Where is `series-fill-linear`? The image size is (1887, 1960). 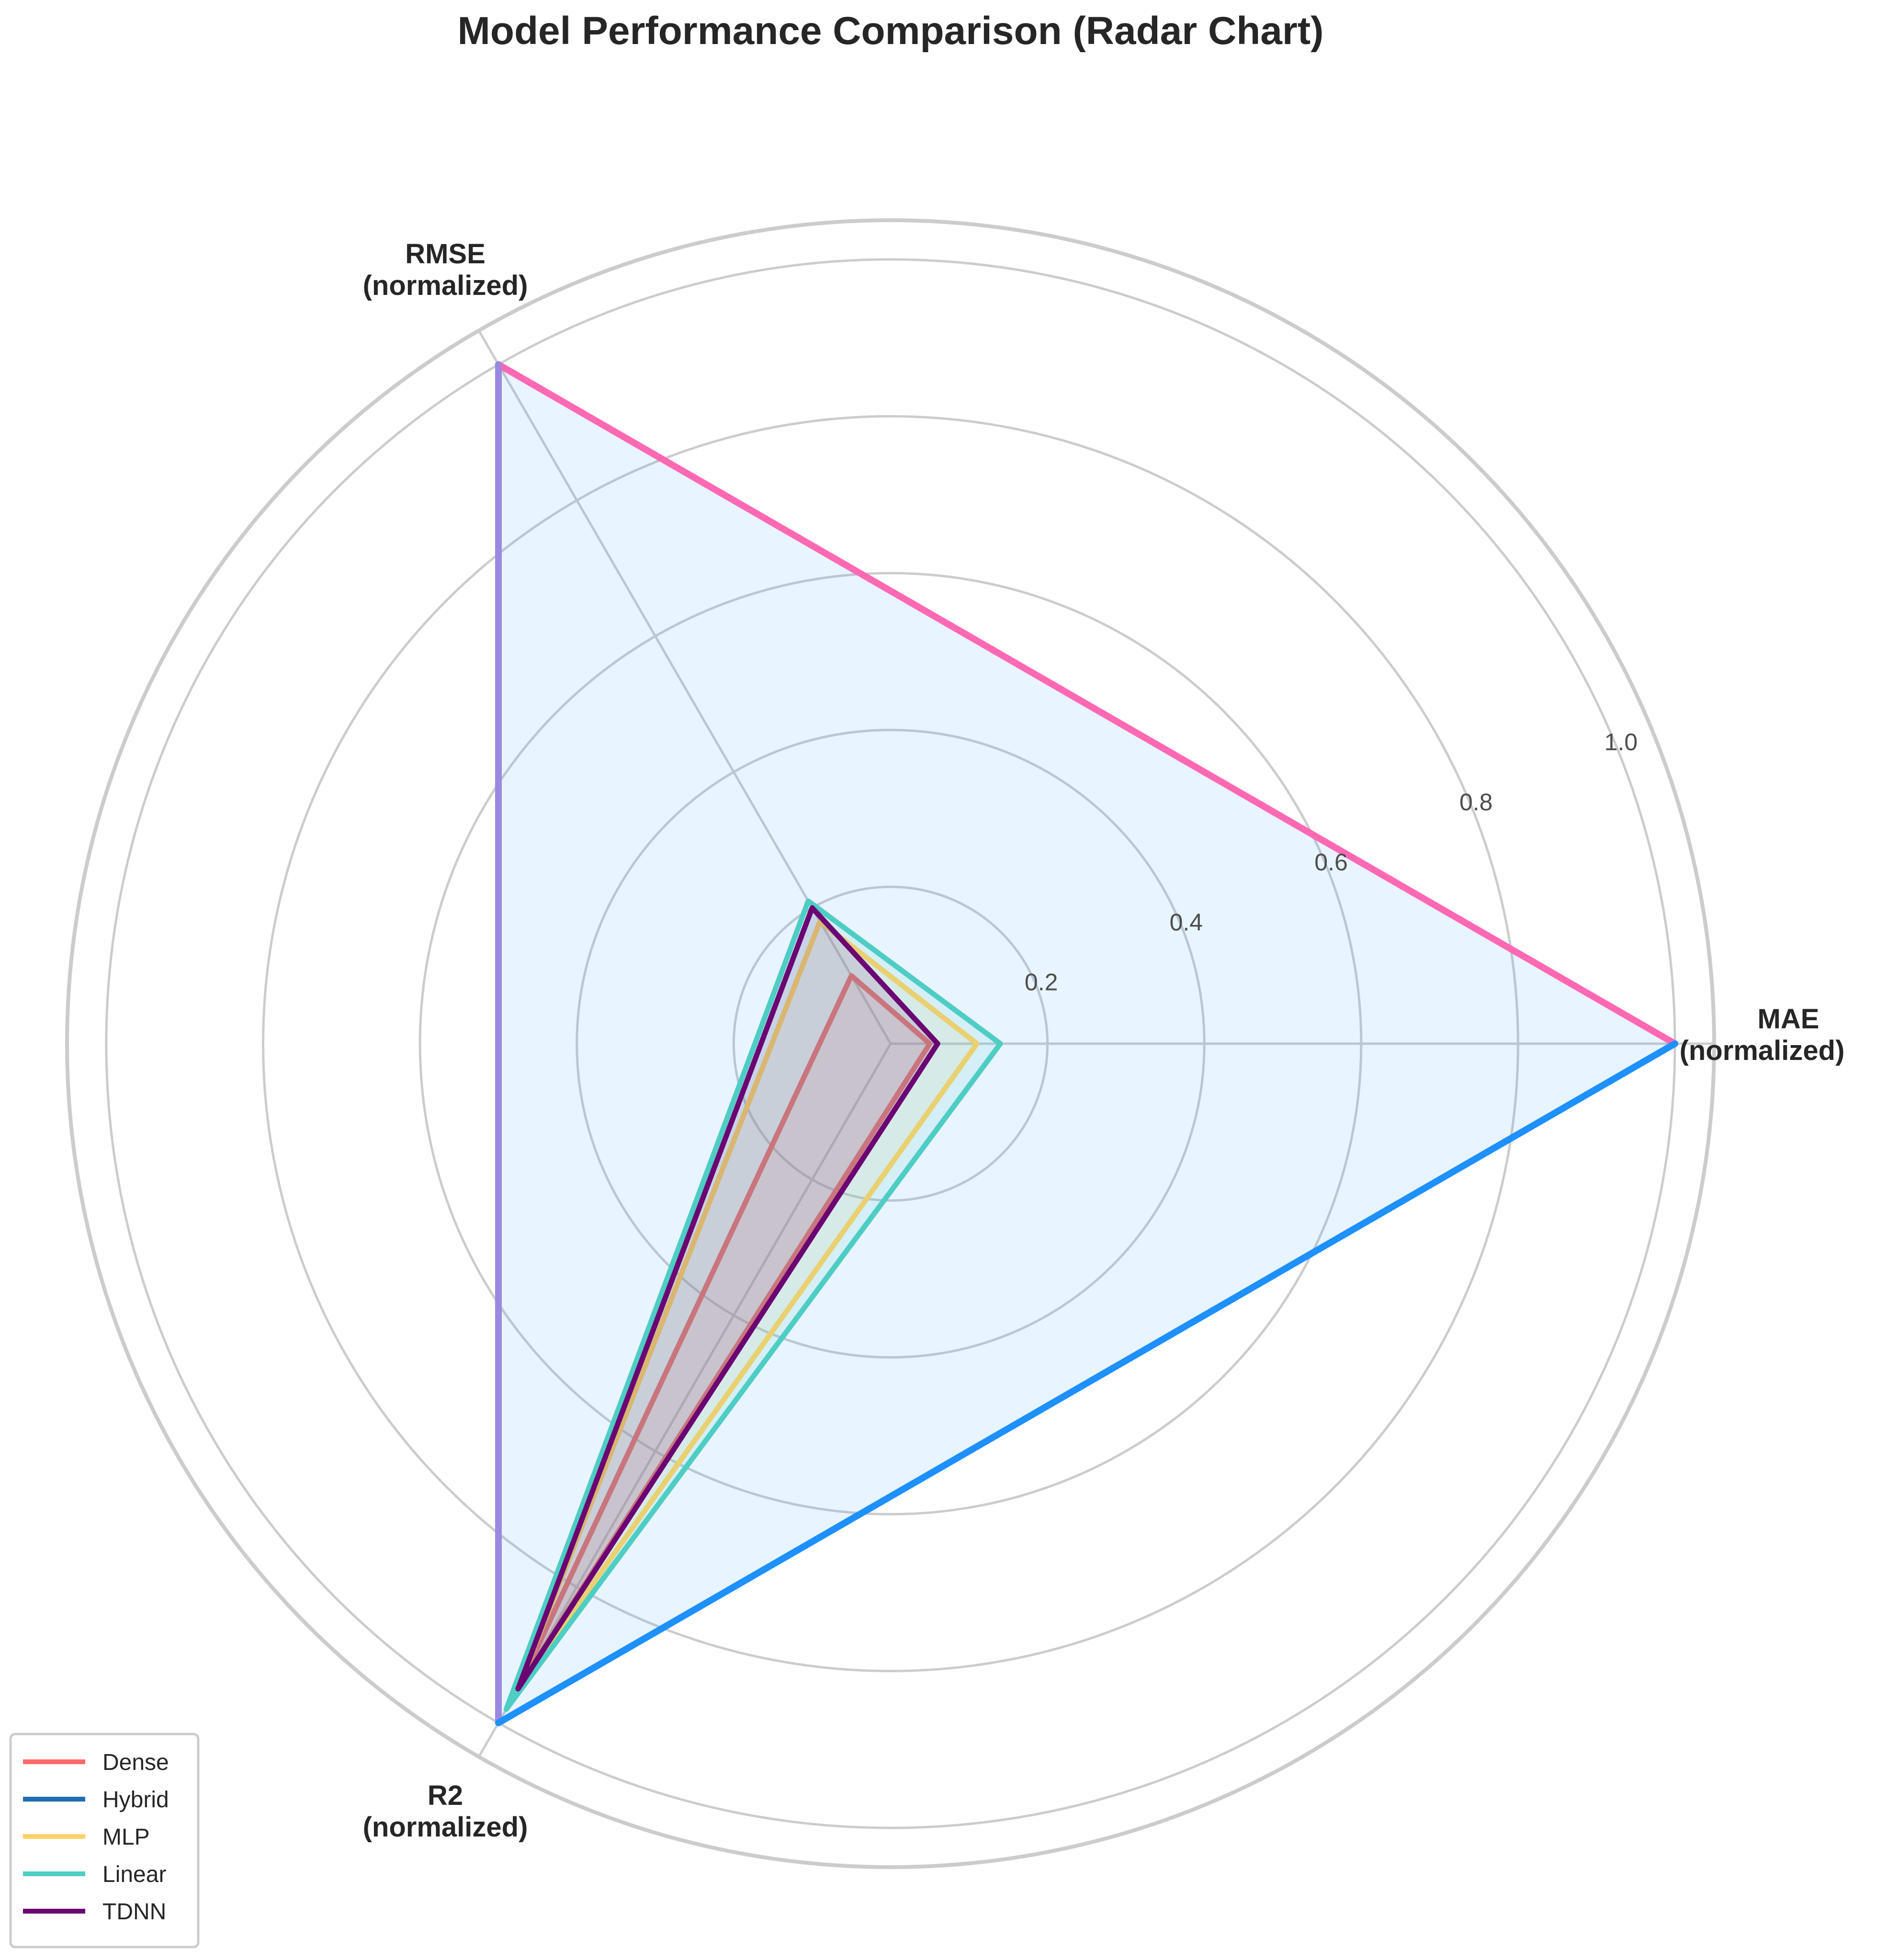 series-fill-linear is located at coordinates (753, 1305).